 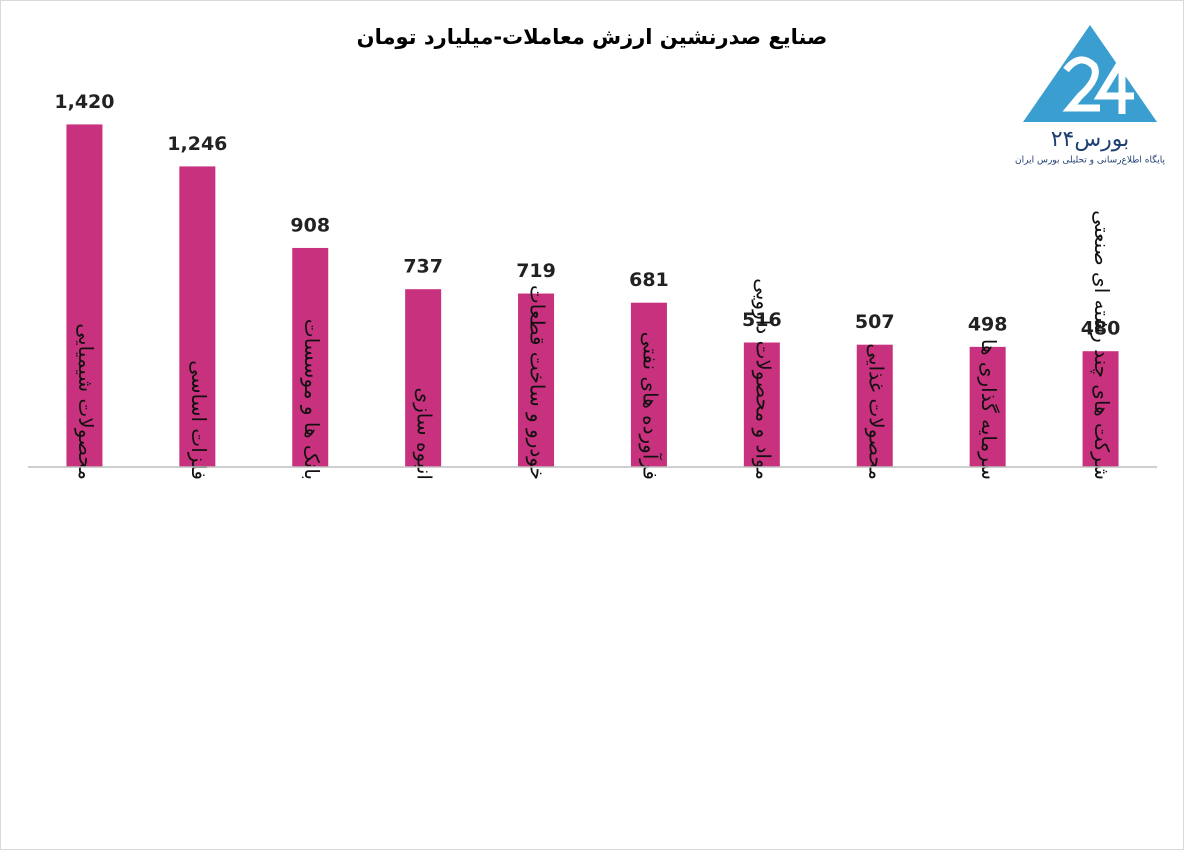 I want to click on value-label: 480, so click(x=1101, y=329).